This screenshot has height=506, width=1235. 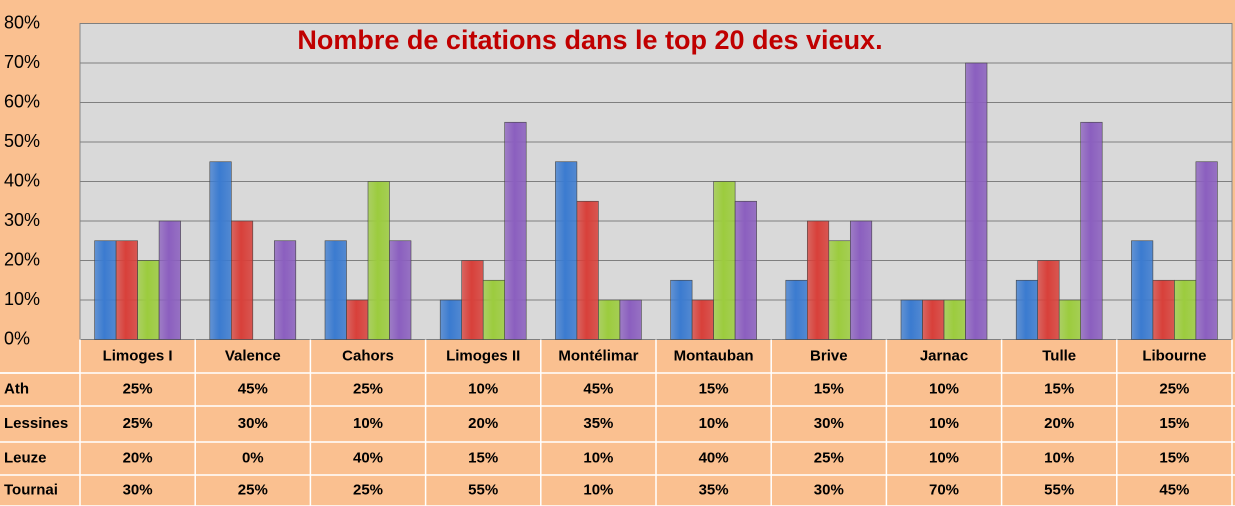 What do you see at coordinates (253, 355) in the screenshot?
I see `category-label: Valence` at bounding box center [253, 355].